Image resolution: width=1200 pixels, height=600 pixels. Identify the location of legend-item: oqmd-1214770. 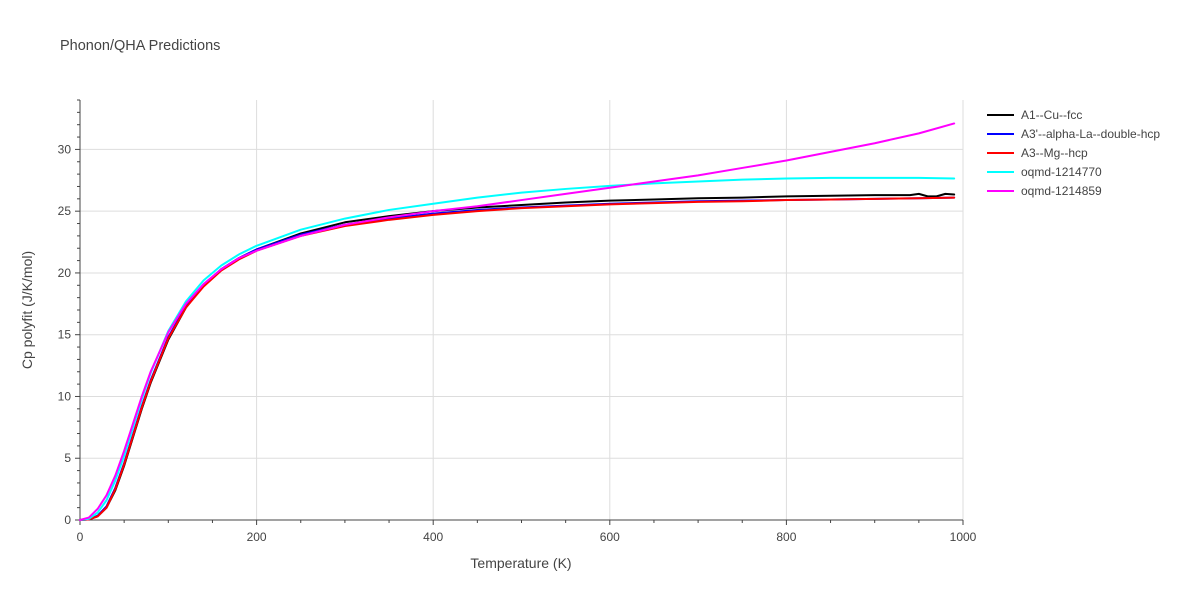
(1044, 172).